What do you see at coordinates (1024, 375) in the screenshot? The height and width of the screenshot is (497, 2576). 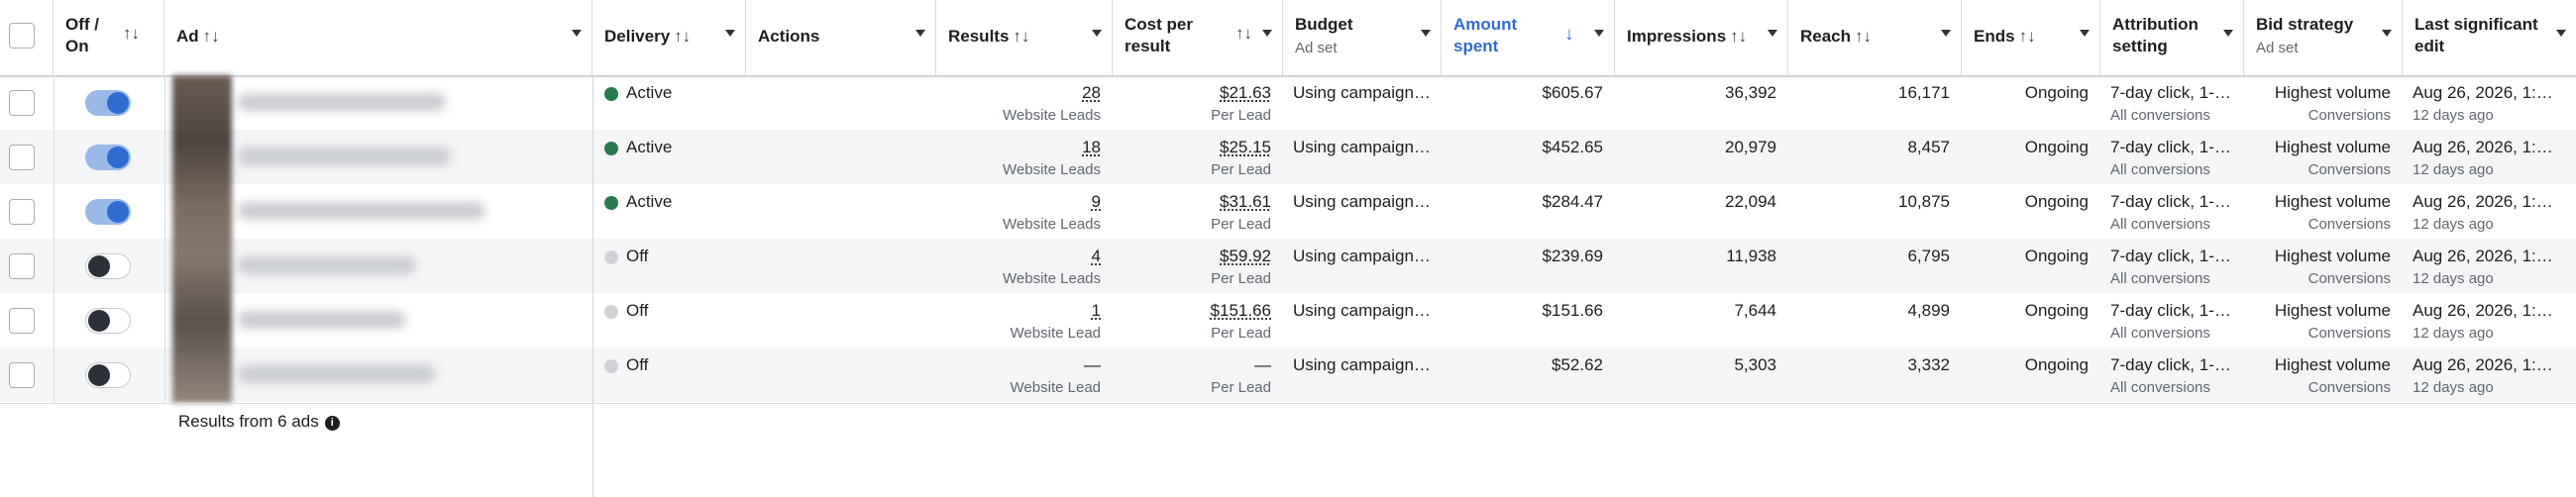 I see `results-cell: — Website Lead` at bounding box center [1024, 375].